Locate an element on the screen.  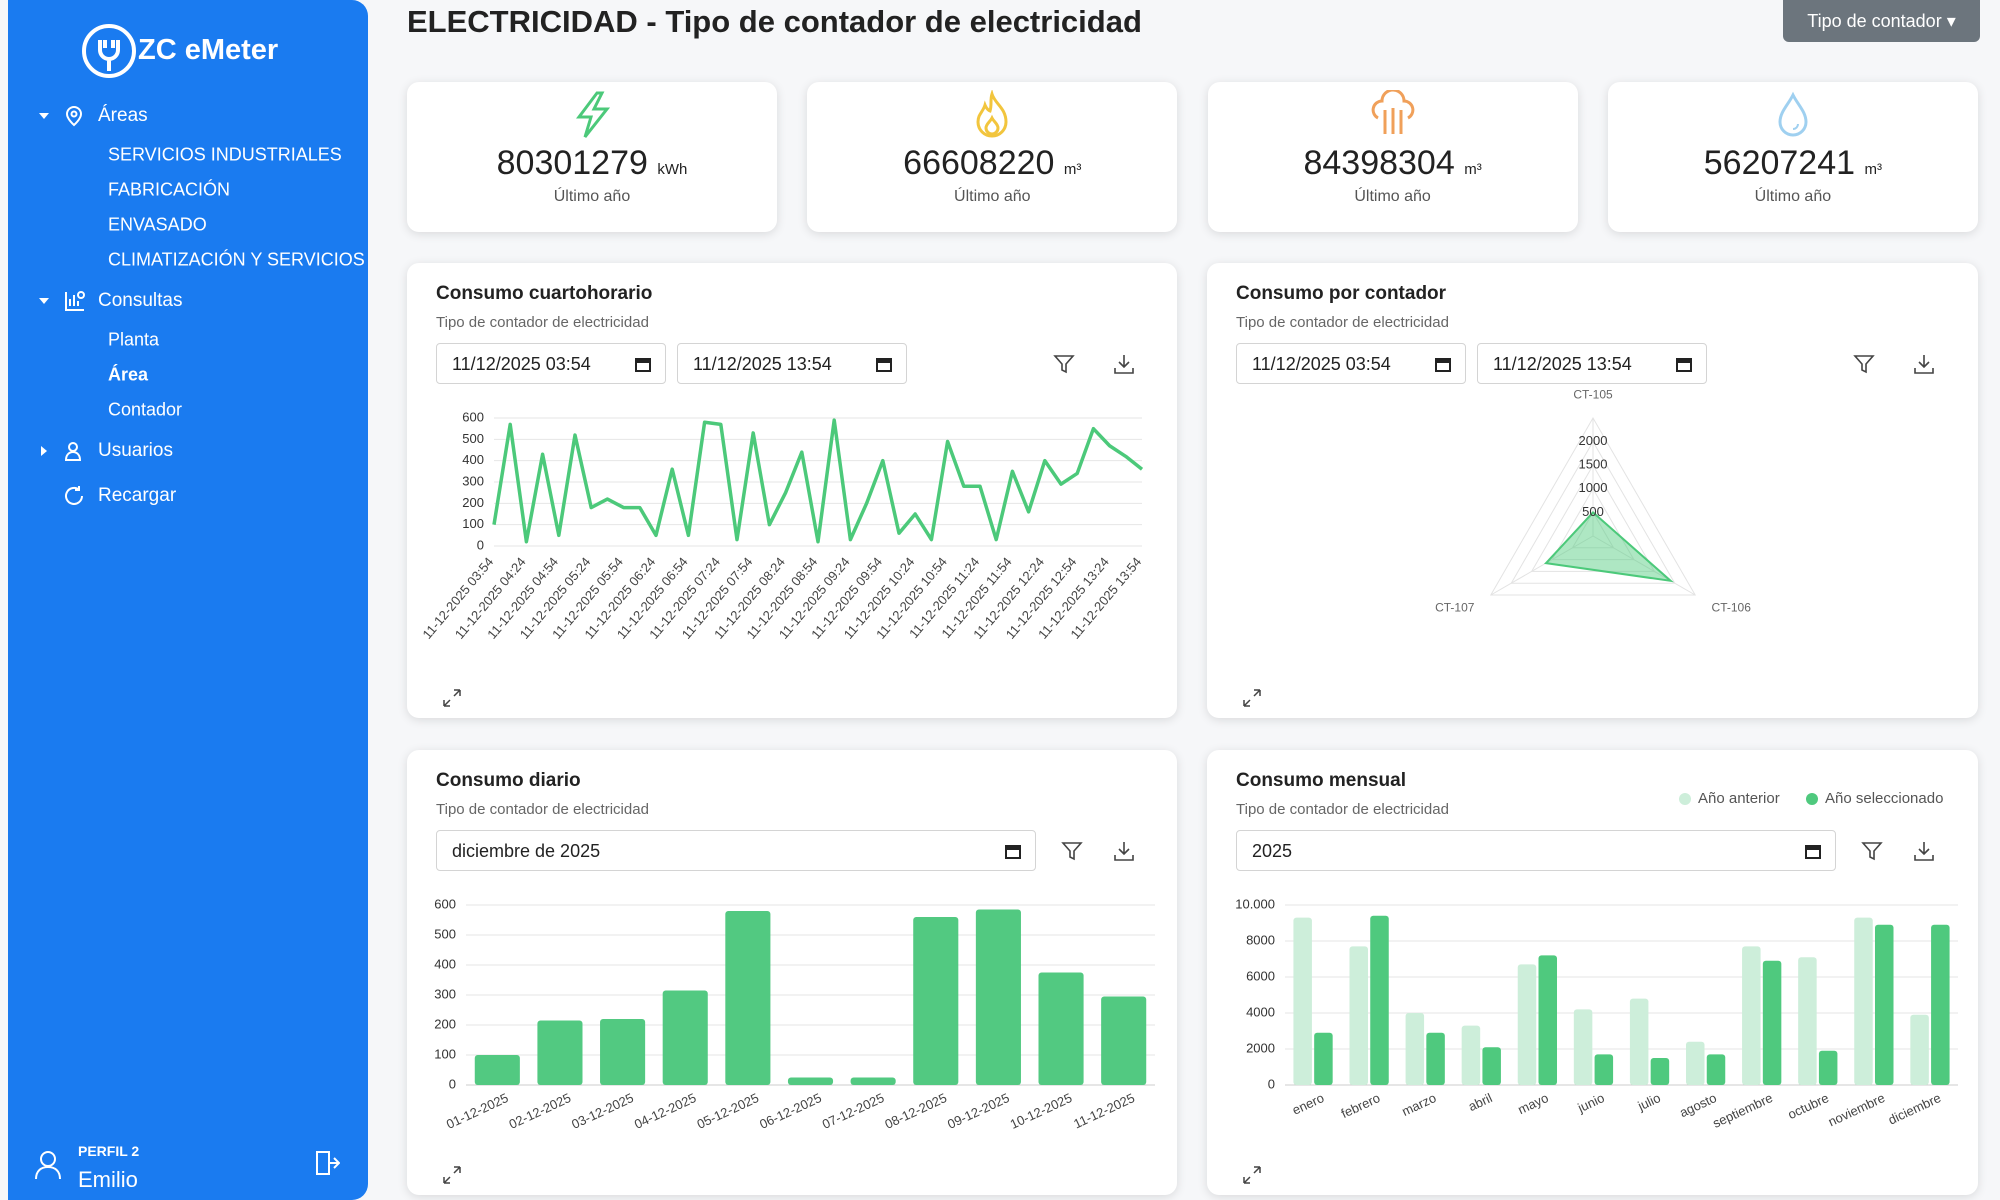
date-text: diciembre de 2025 is located at coordinates (526, 851).